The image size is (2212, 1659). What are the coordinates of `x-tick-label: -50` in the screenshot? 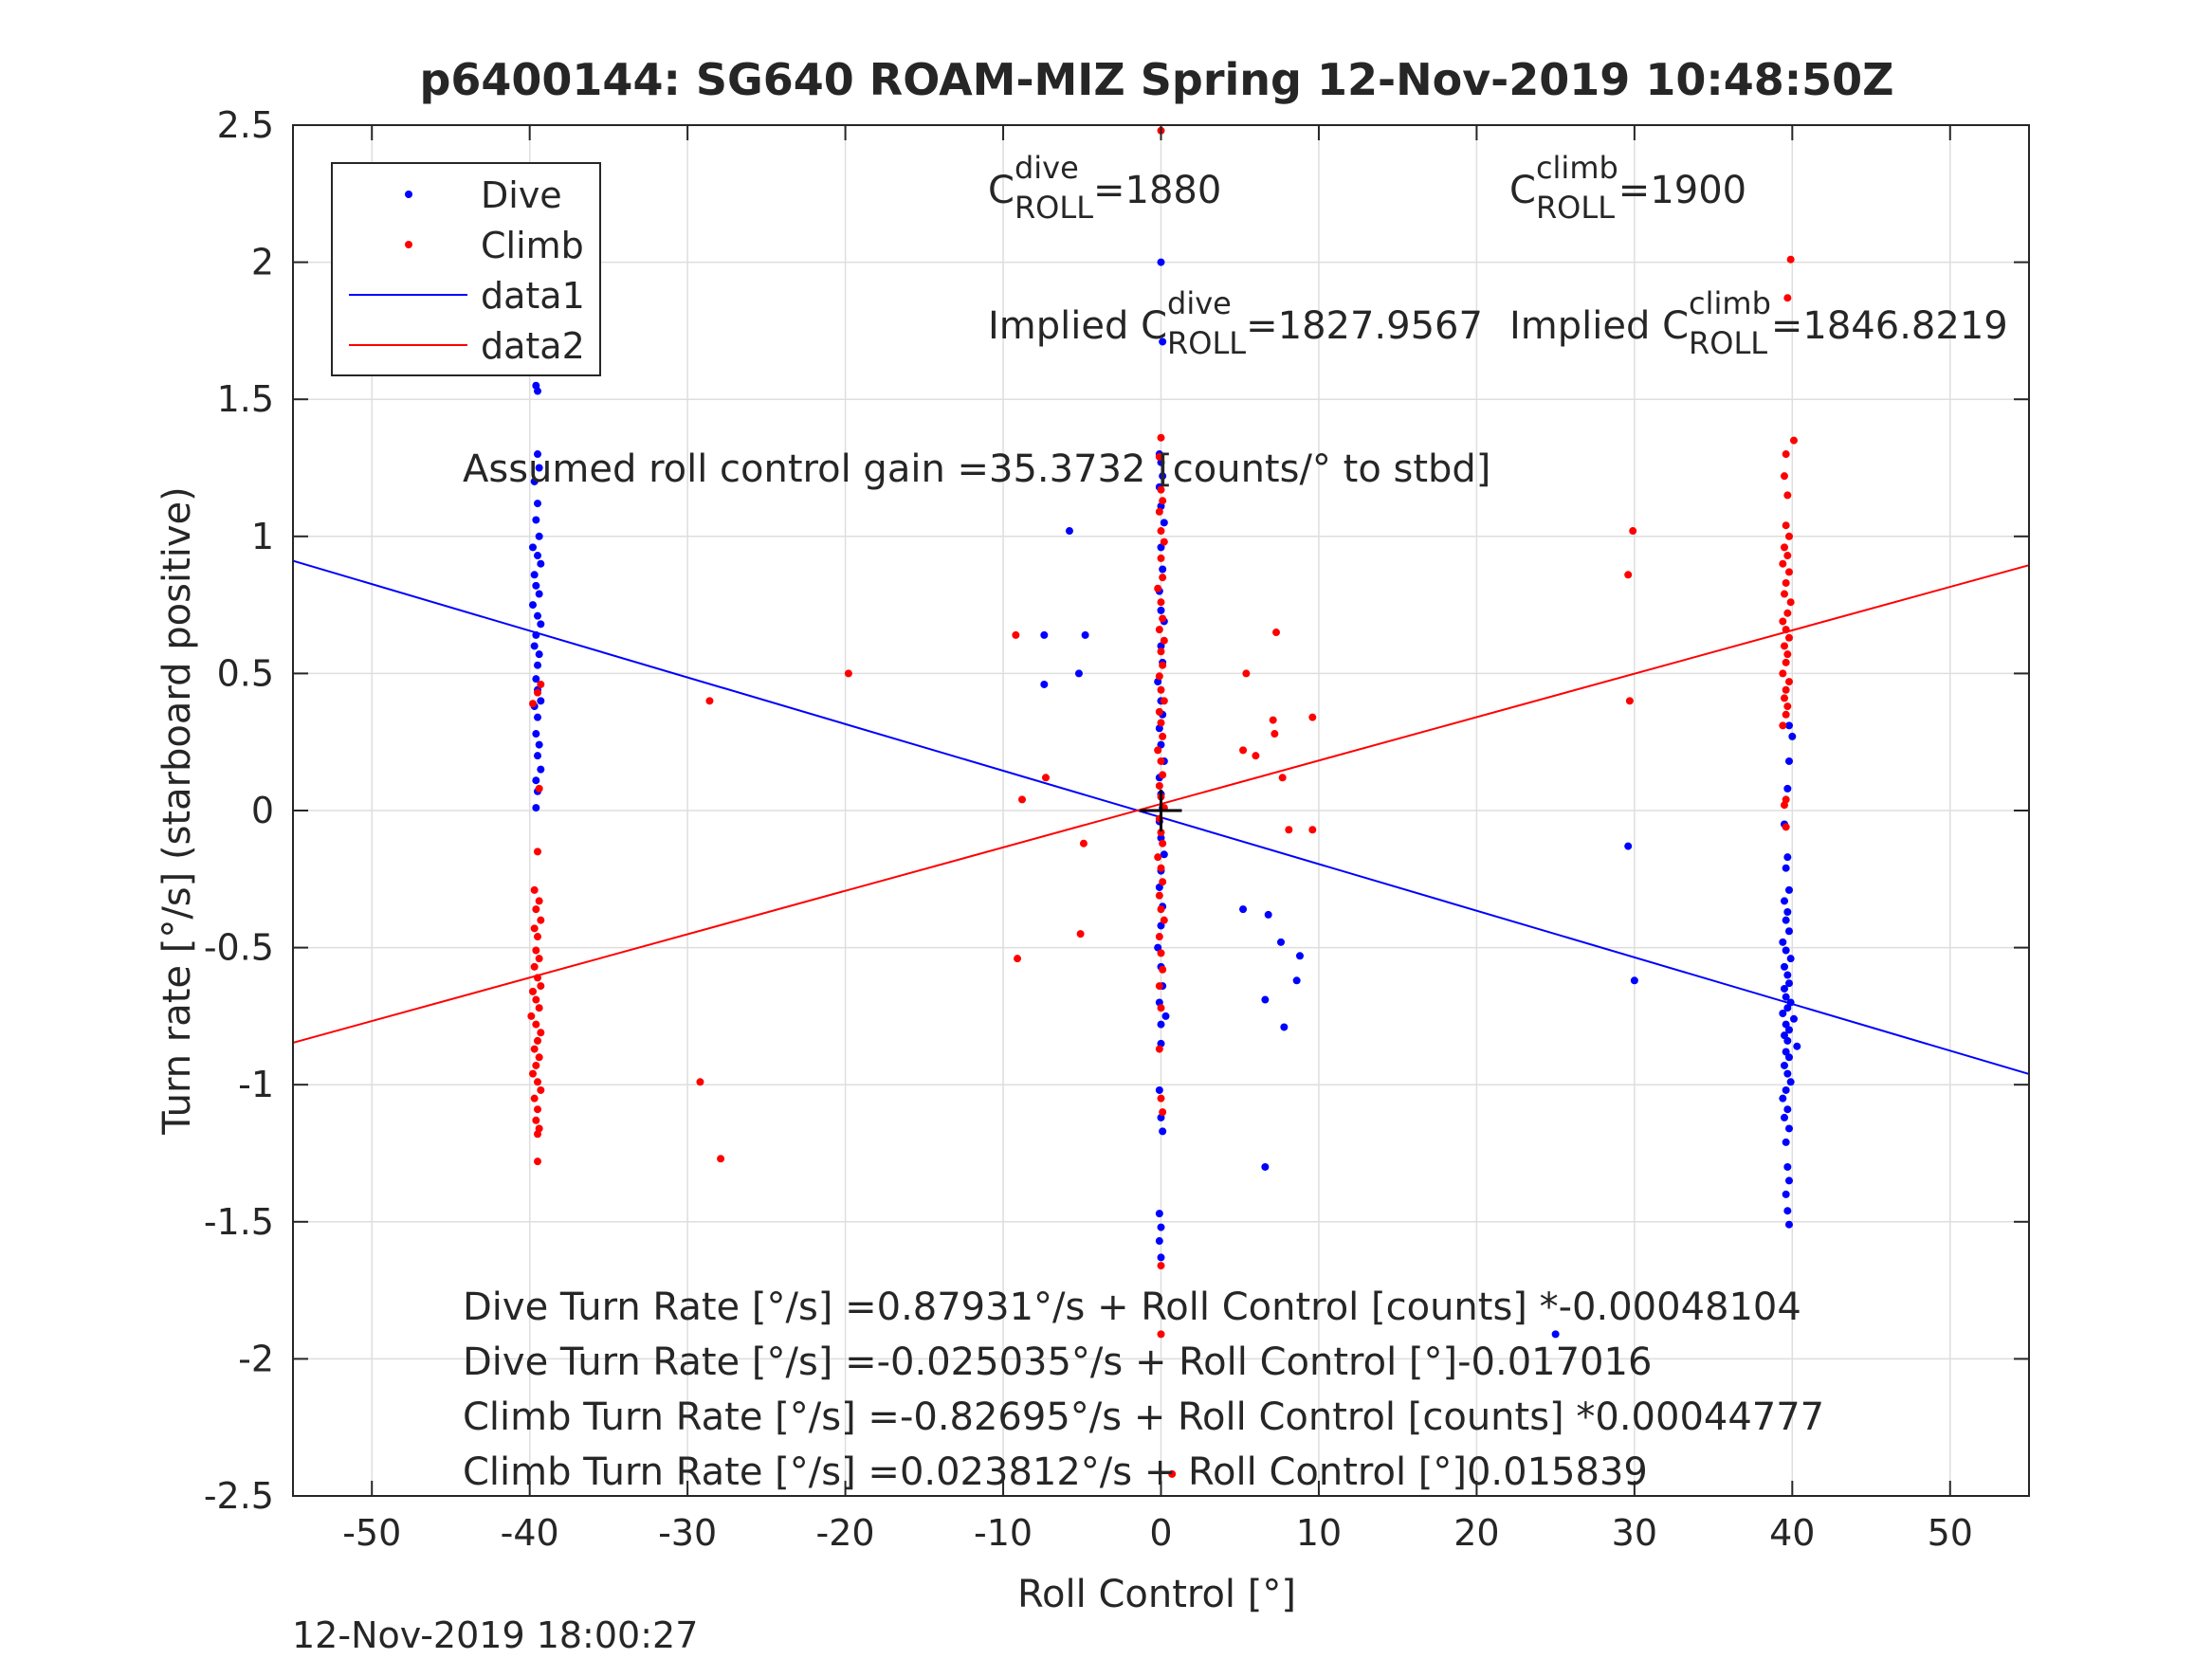 It's located at (371, 1533).